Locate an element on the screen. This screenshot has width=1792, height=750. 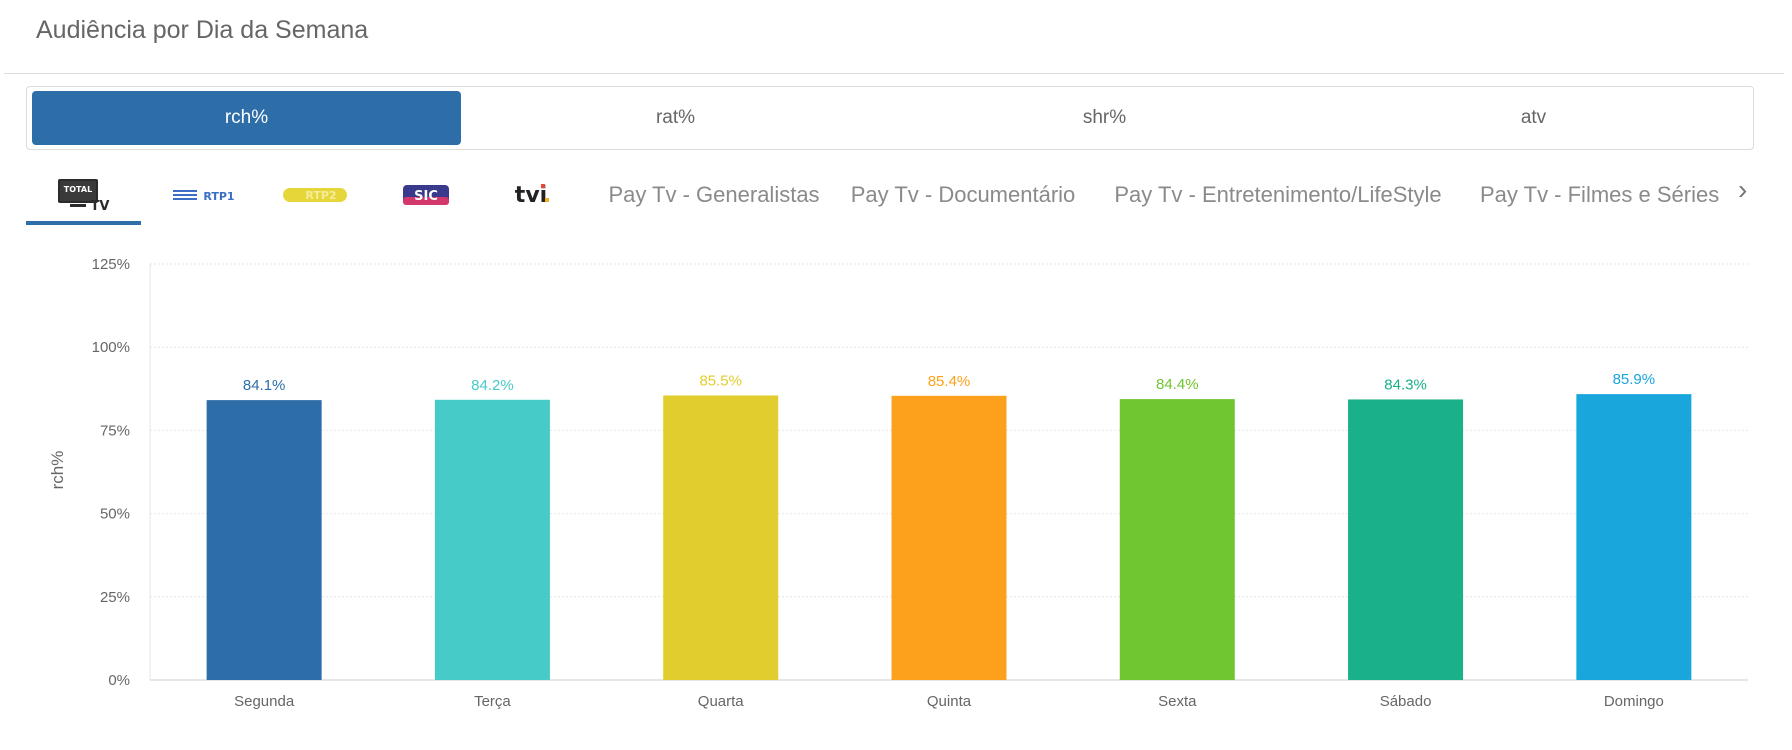
bar-terça is located at coordinates (492, 539).